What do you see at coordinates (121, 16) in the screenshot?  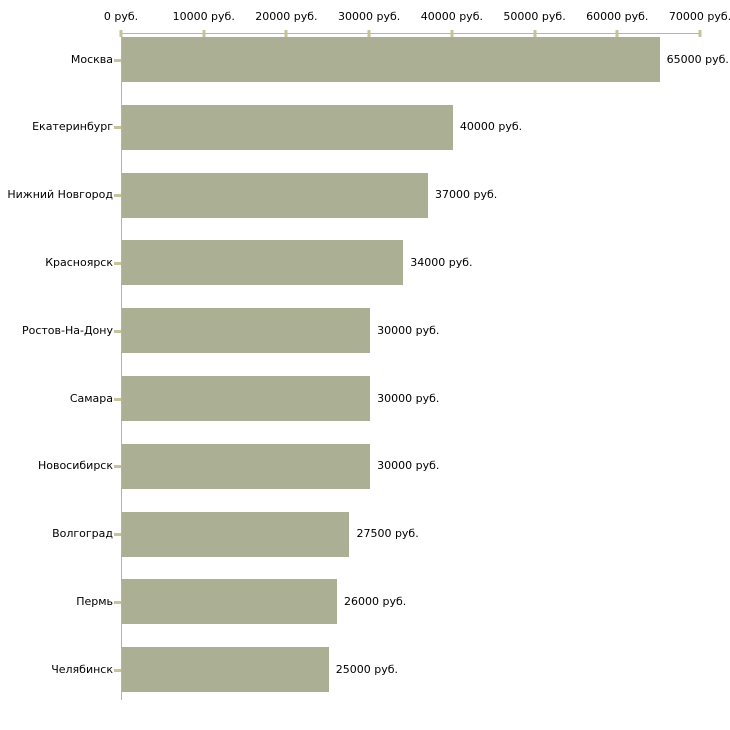 I see `x-axis-tick-label: 0 руб.` at bounding box center [121, 16].